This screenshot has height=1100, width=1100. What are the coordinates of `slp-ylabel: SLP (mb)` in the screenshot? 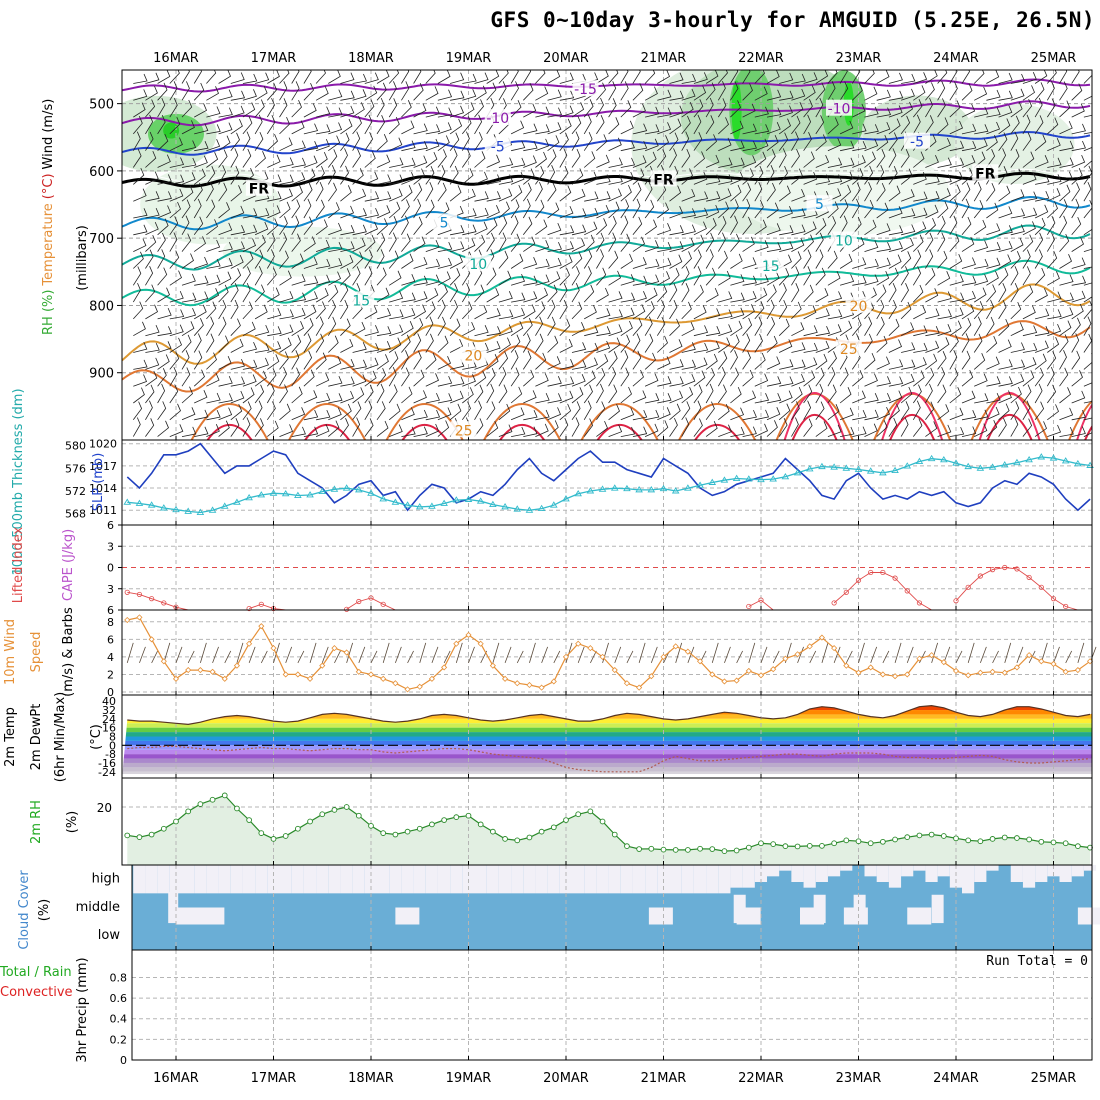 It's located at (98, 482).